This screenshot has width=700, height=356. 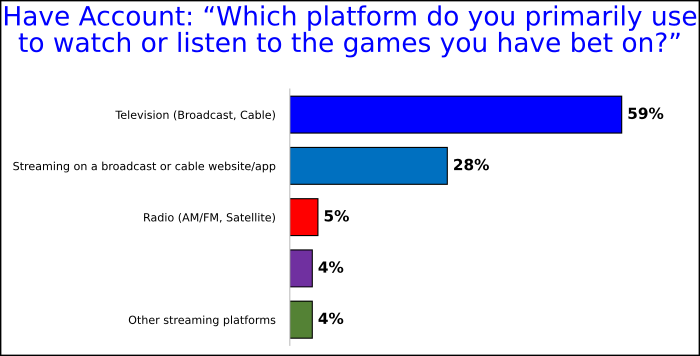 What do you see at coordinates (336, 216) in the screenshot?
I see `data-label: 5%` at bounding box center [336, 216].